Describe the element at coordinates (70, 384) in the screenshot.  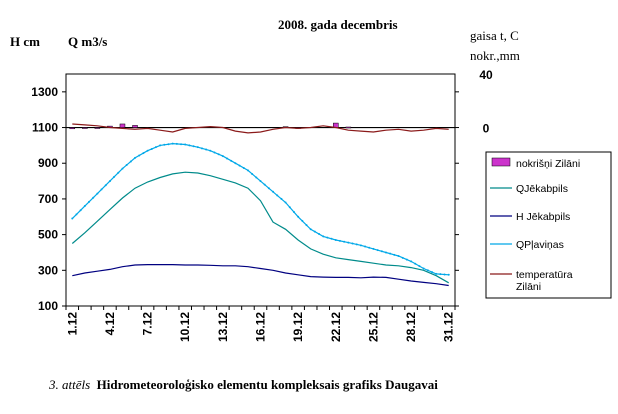
I see `caption-number: 3. attēls` at that location.